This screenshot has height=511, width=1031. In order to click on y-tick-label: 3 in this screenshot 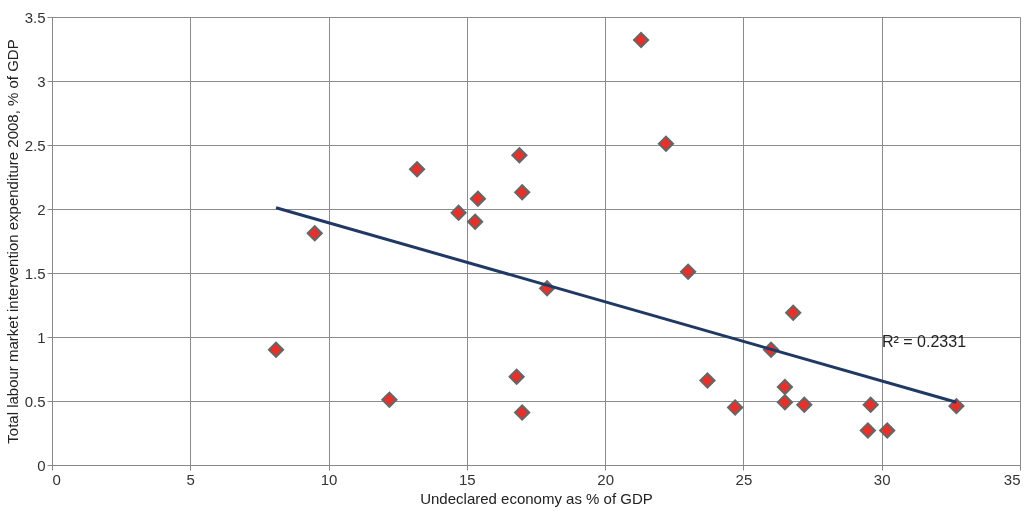, I will do `click(41, 81)`.